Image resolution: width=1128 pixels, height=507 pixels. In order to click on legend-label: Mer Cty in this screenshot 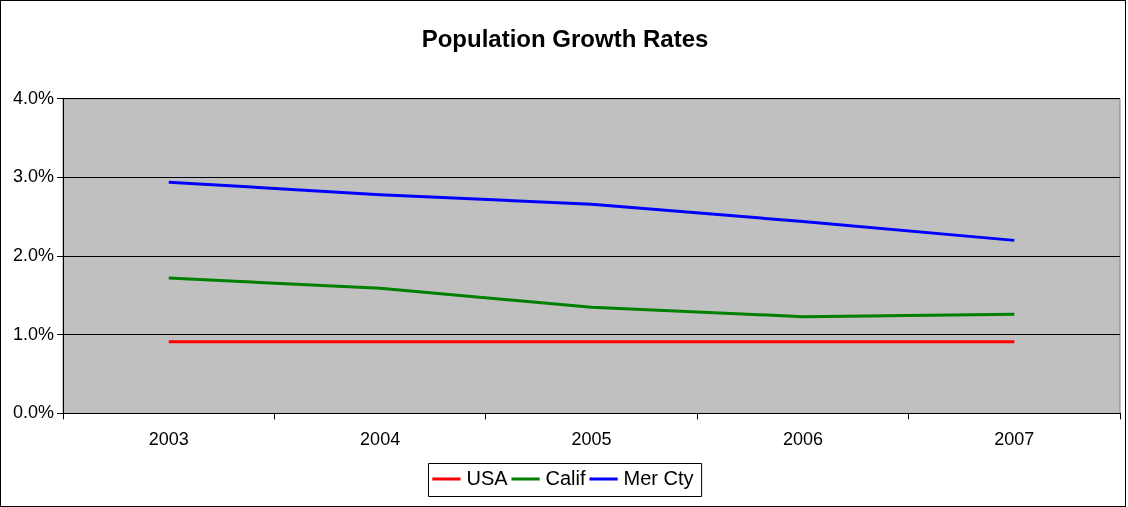, I will do `click(658, 477)`.